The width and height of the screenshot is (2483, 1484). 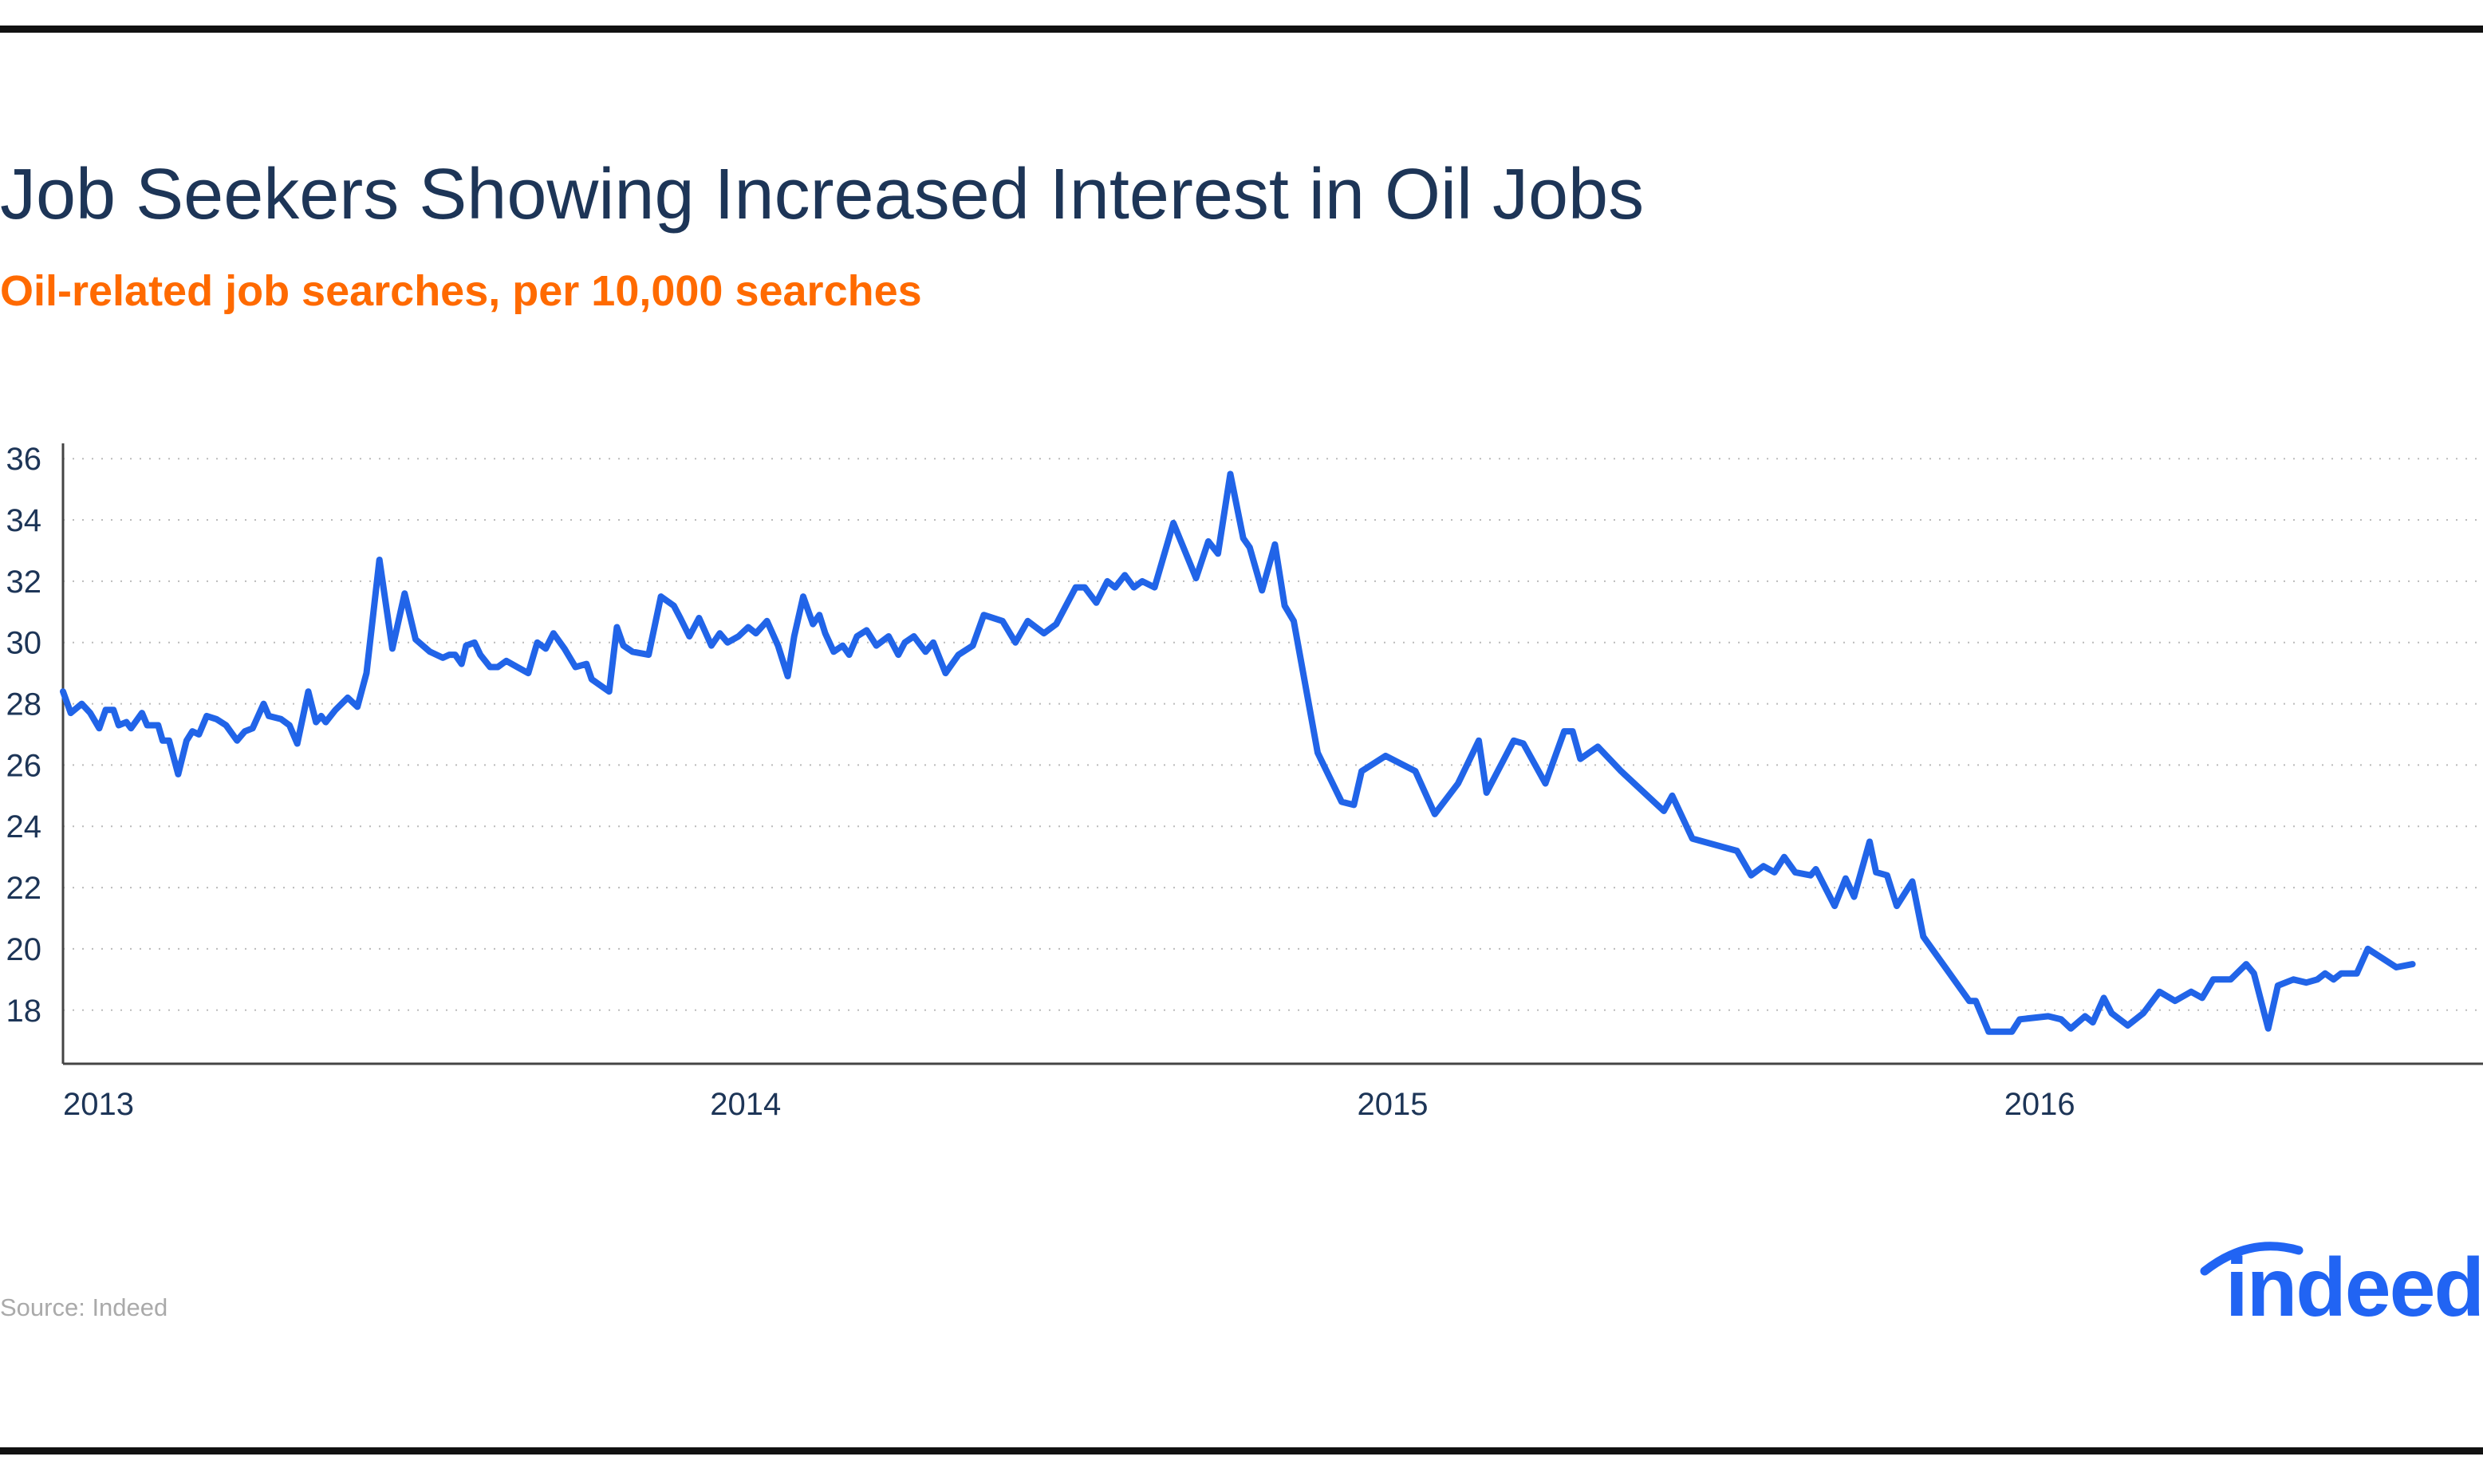 What do you see at coordinates (2354, 1288) in the screenshot?
I see `logo: indeed` at bounding box center [2354, 1288].